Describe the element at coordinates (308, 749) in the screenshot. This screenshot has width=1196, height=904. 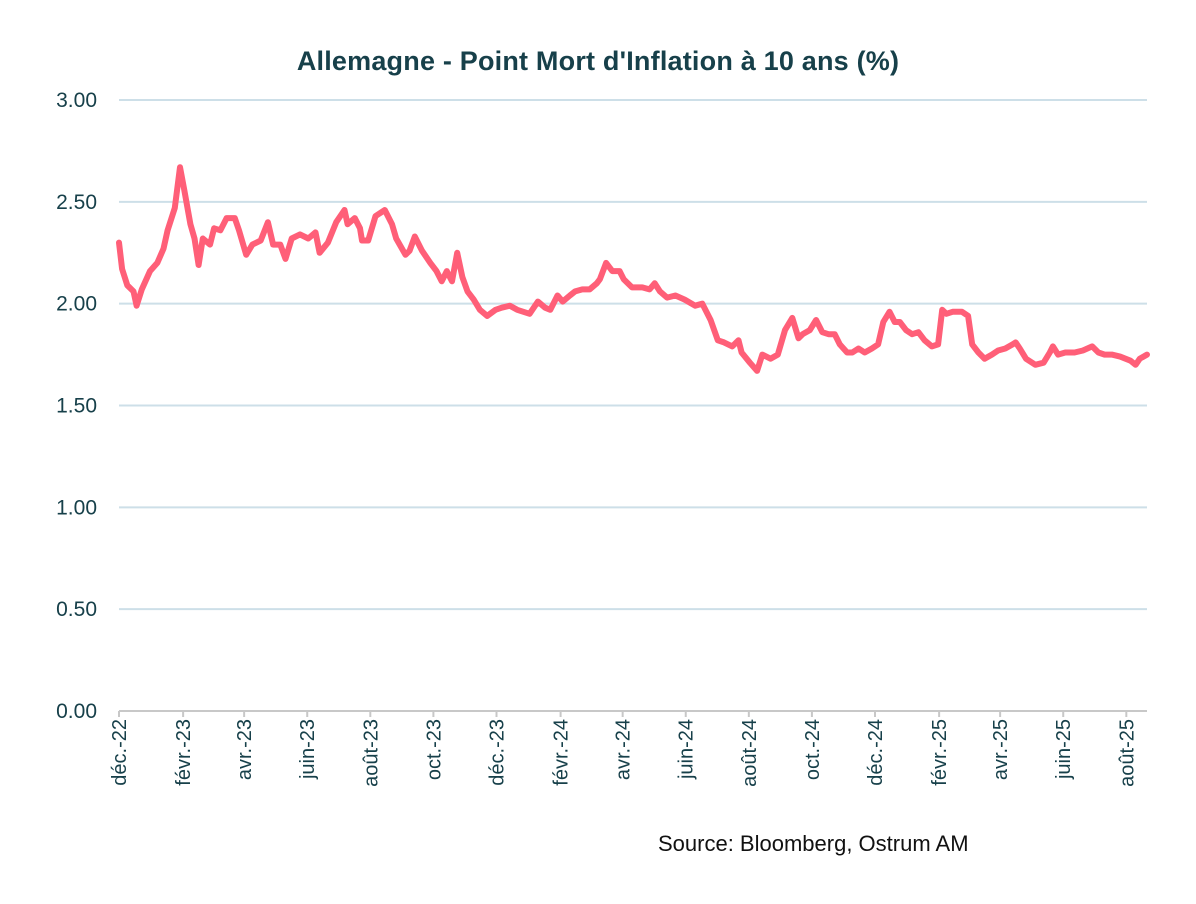
I see `x-tick-label: juin-23` at that location.